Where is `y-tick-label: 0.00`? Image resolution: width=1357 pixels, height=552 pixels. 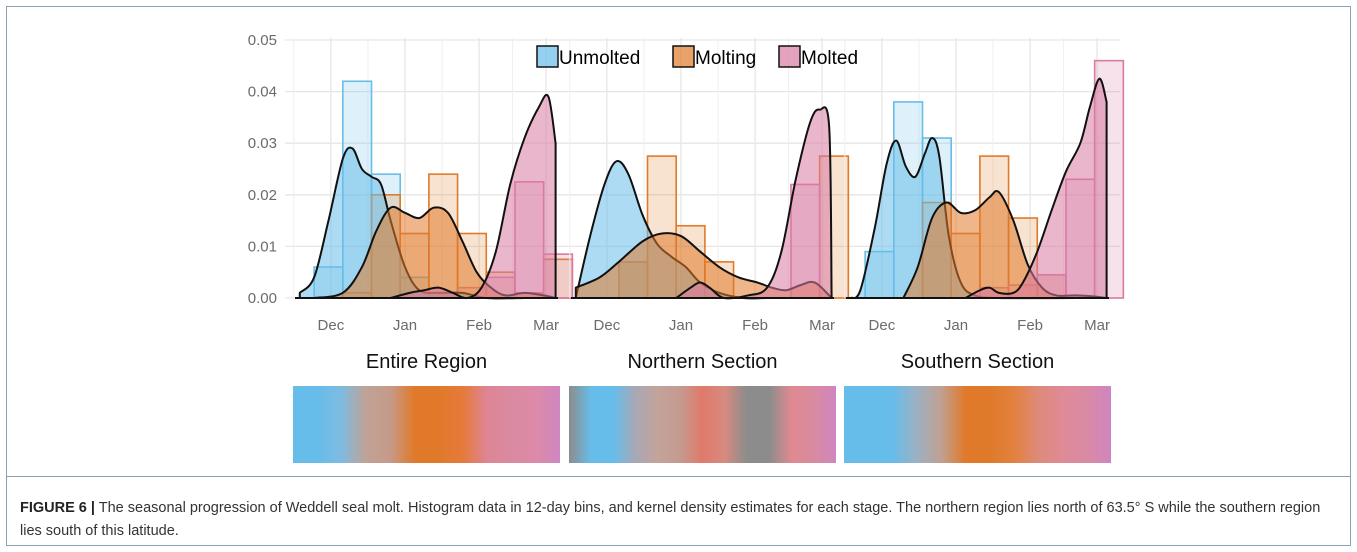
y-tick-label: 0.00 is located at coordinates (262, 298).